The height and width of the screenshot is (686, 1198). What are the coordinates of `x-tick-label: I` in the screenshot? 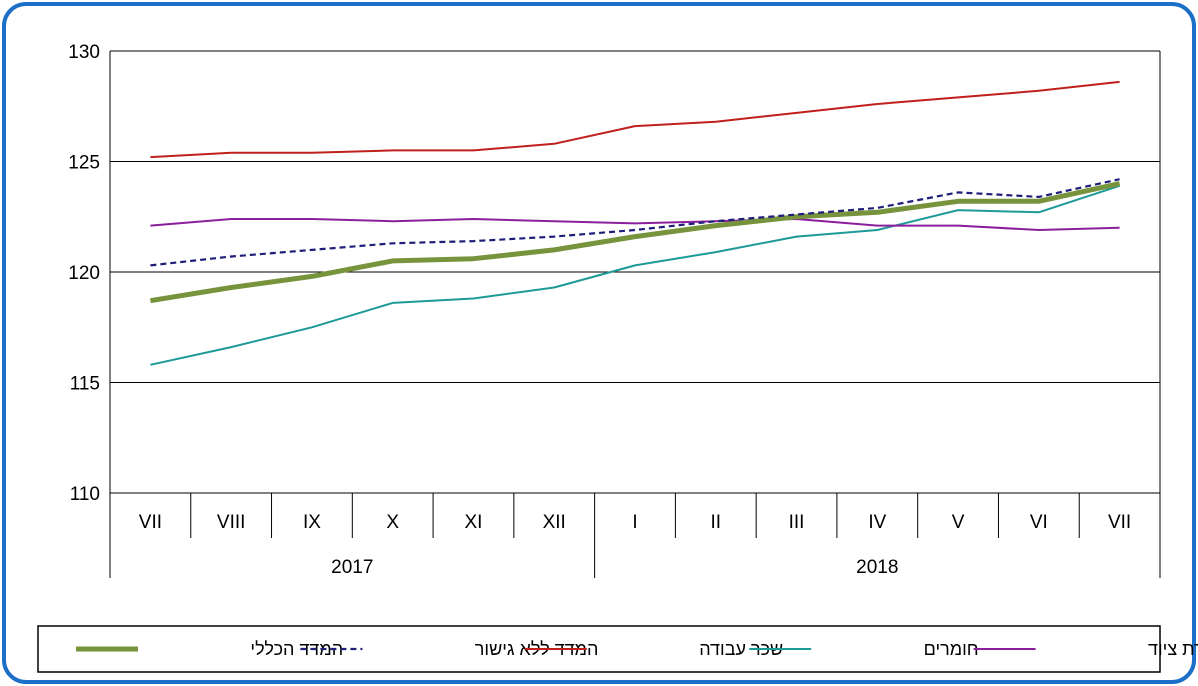 It's located at (634, 522).